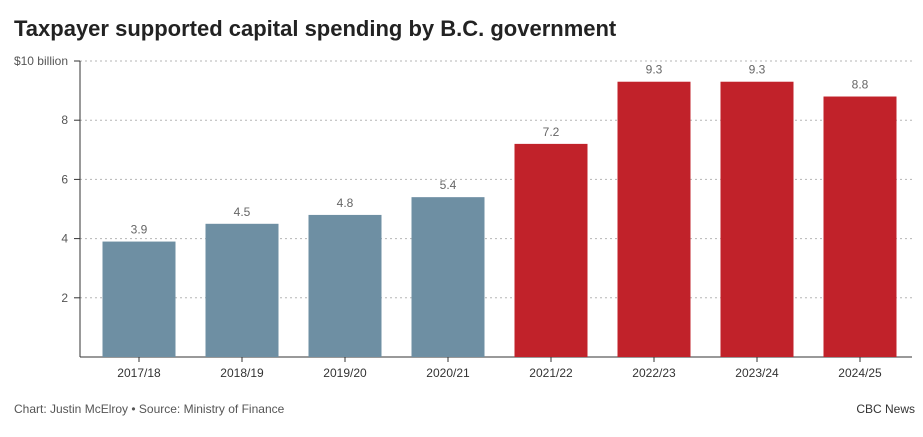  Describe the element at coordinates (242, 212) in the screenshot. I see `value-label: 4.5` at that location.